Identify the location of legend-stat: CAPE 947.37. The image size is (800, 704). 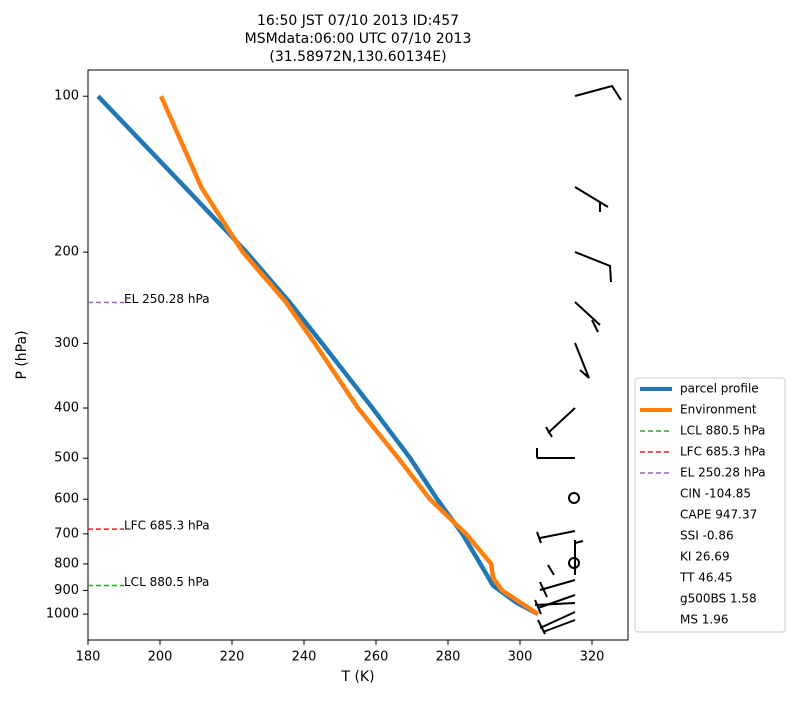
(718, 515).